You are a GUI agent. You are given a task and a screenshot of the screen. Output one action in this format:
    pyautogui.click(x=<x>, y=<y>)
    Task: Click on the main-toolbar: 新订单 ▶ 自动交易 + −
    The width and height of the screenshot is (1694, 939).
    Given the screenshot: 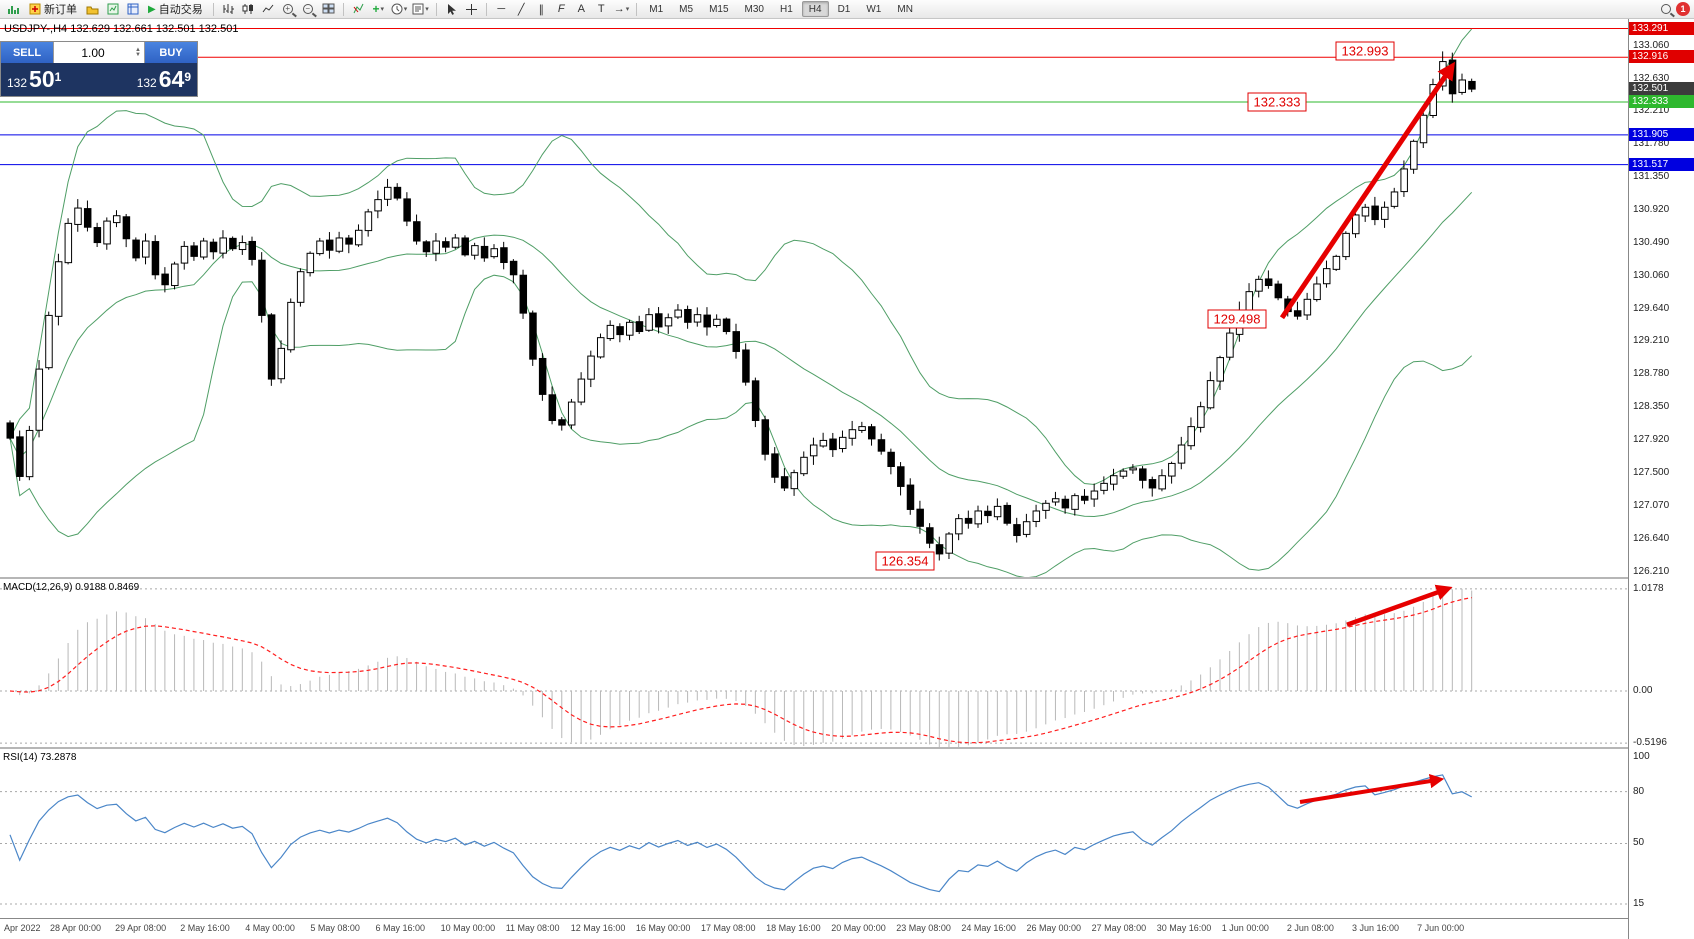 What is the action you would take?
    pyautogui.click(x=847, y=9)
    